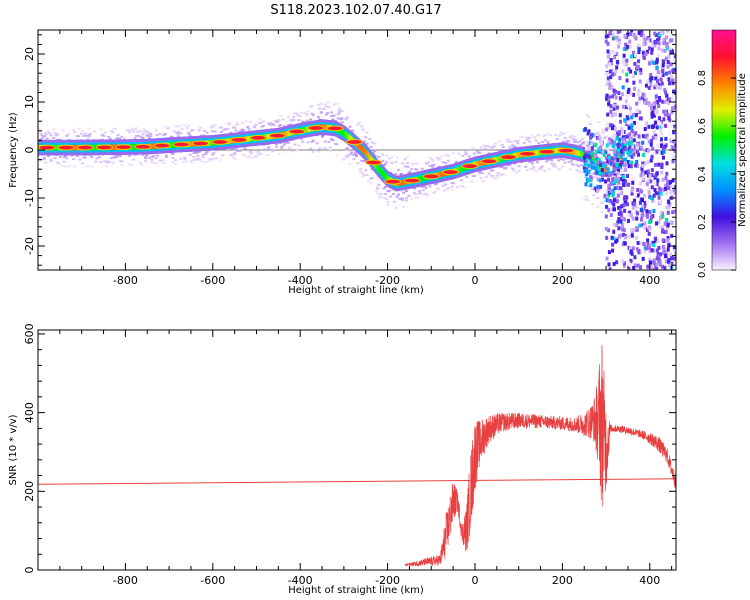  What do you see at coordinates (566, 150) in the screenshot?
I see `spectrogram-peak` at bounding box center [566, 150].